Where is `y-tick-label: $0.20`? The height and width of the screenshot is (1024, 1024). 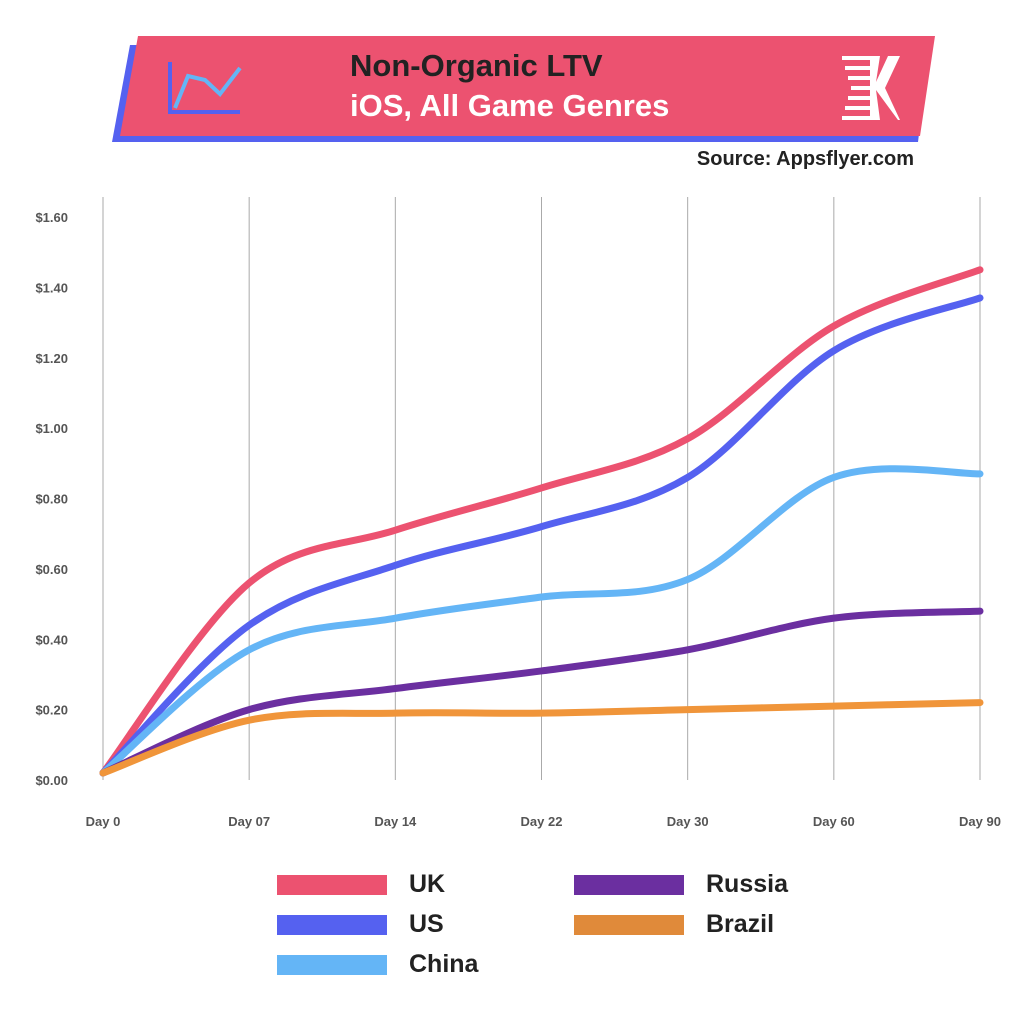
y-tick-label: $0.20 is located at coordinates (51, 710).